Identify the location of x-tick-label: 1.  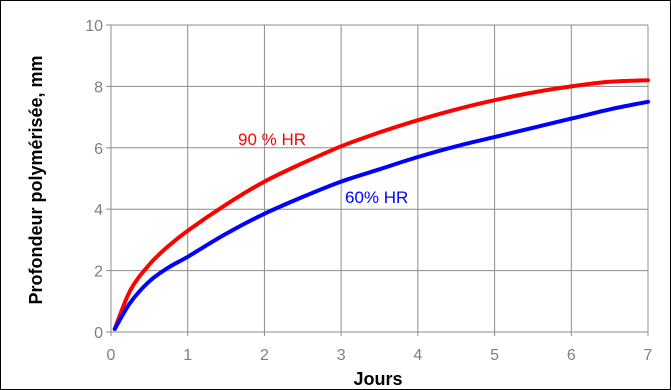
(187, 355).